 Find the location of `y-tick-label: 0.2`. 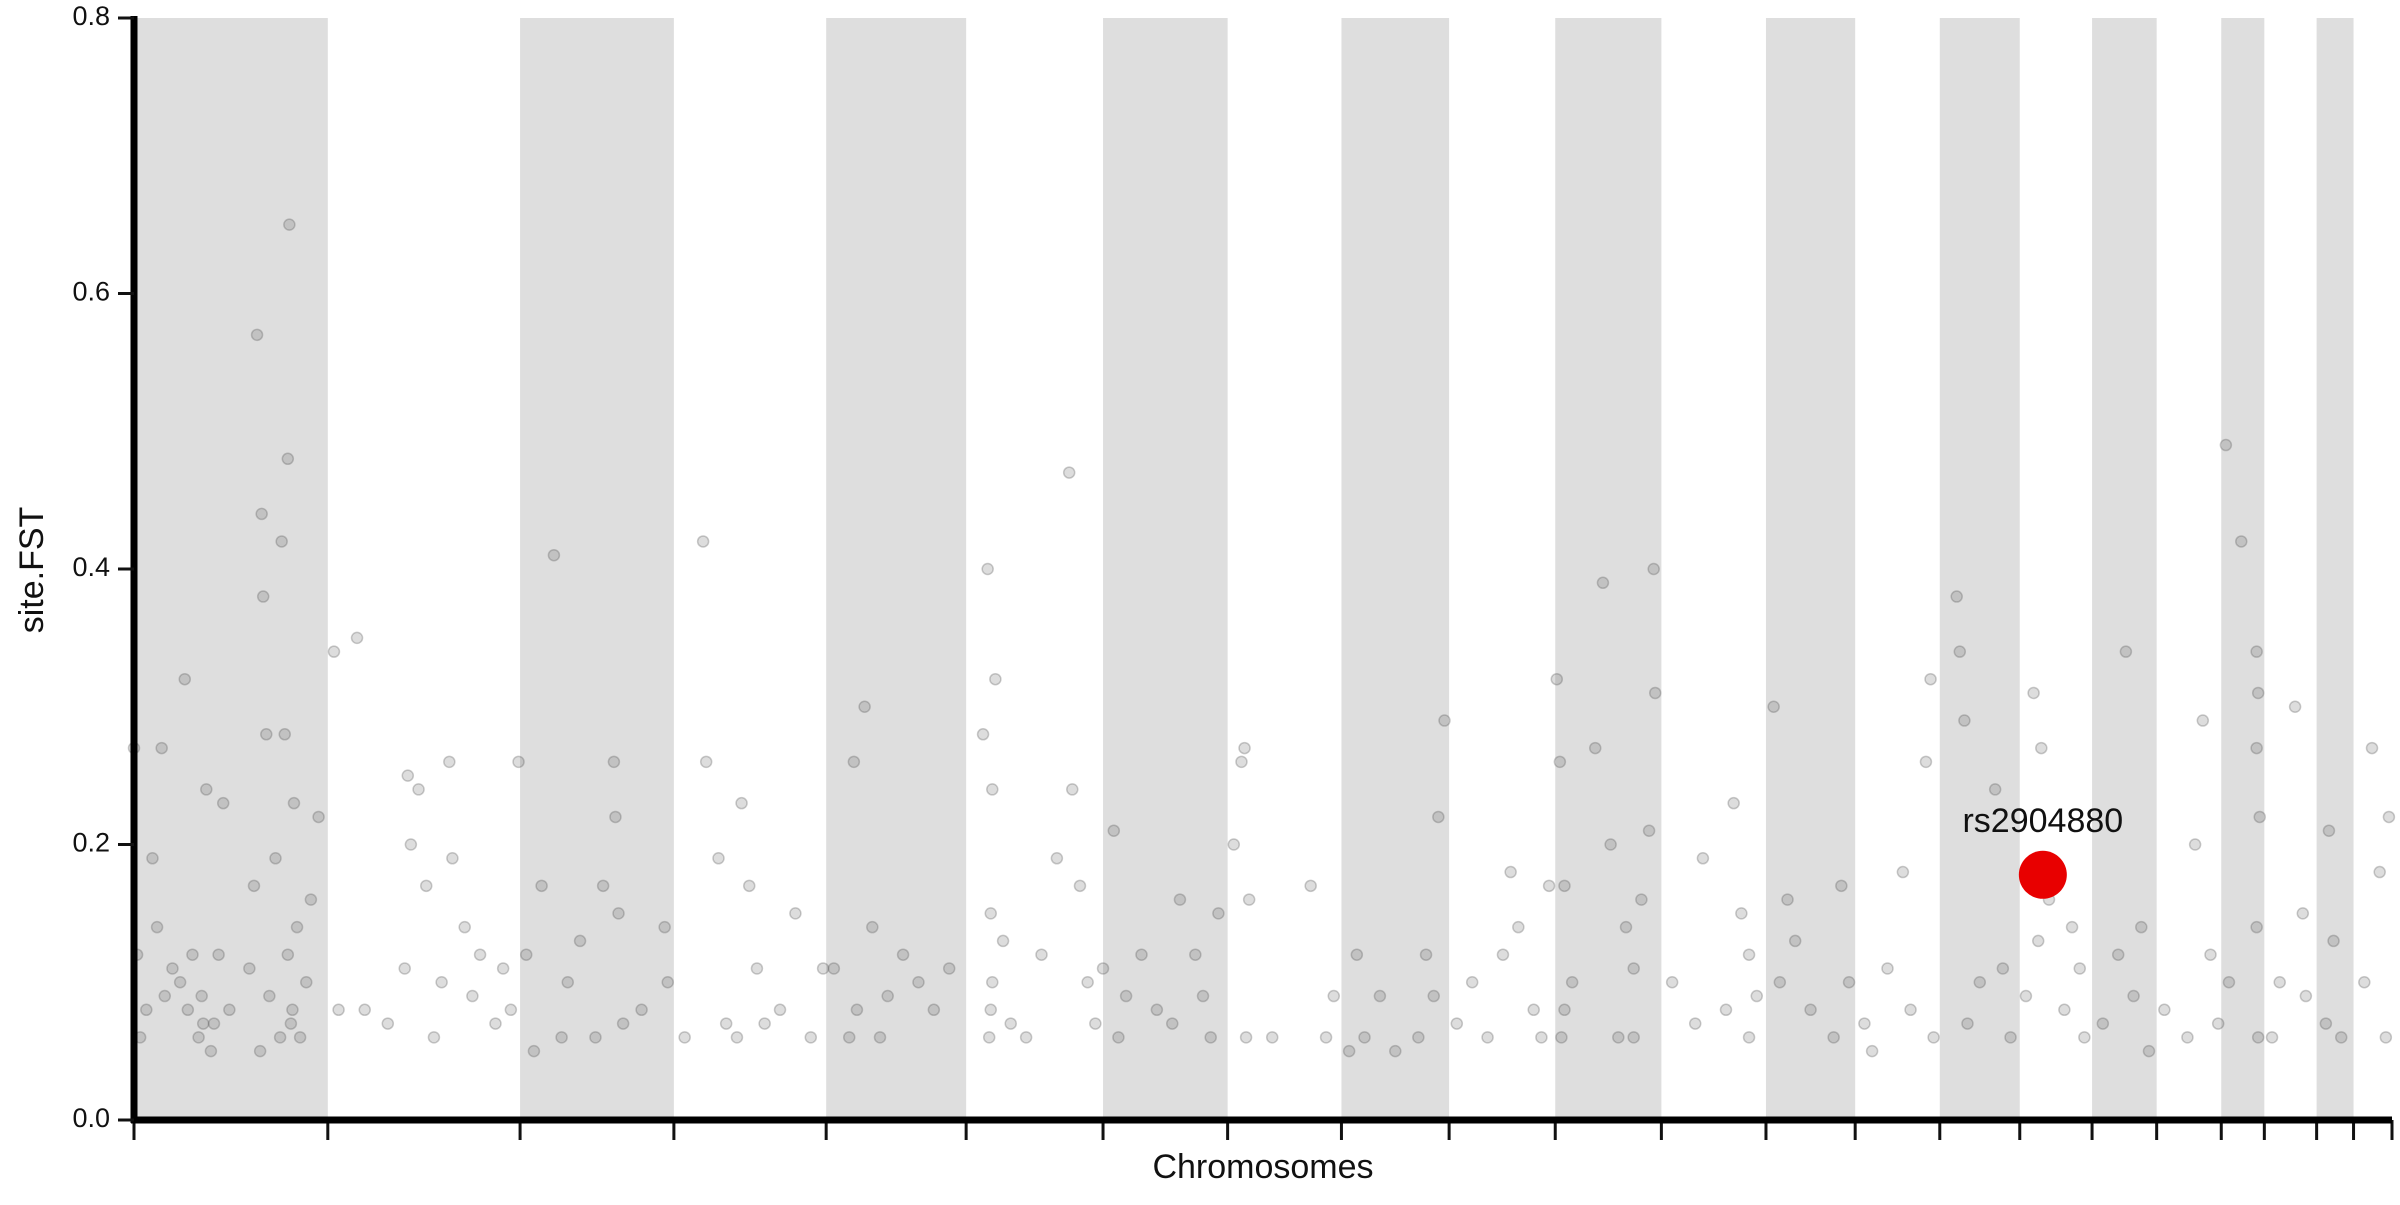

y-tick-label: 0.2 is located at coordinates (91, 843).